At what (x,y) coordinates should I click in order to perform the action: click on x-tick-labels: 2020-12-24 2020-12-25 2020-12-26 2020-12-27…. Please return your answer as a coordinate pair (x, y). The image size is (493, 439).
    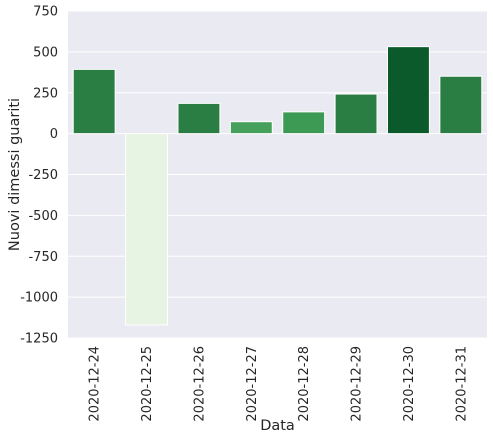
    Looking at the image, I should click on (279, 384).